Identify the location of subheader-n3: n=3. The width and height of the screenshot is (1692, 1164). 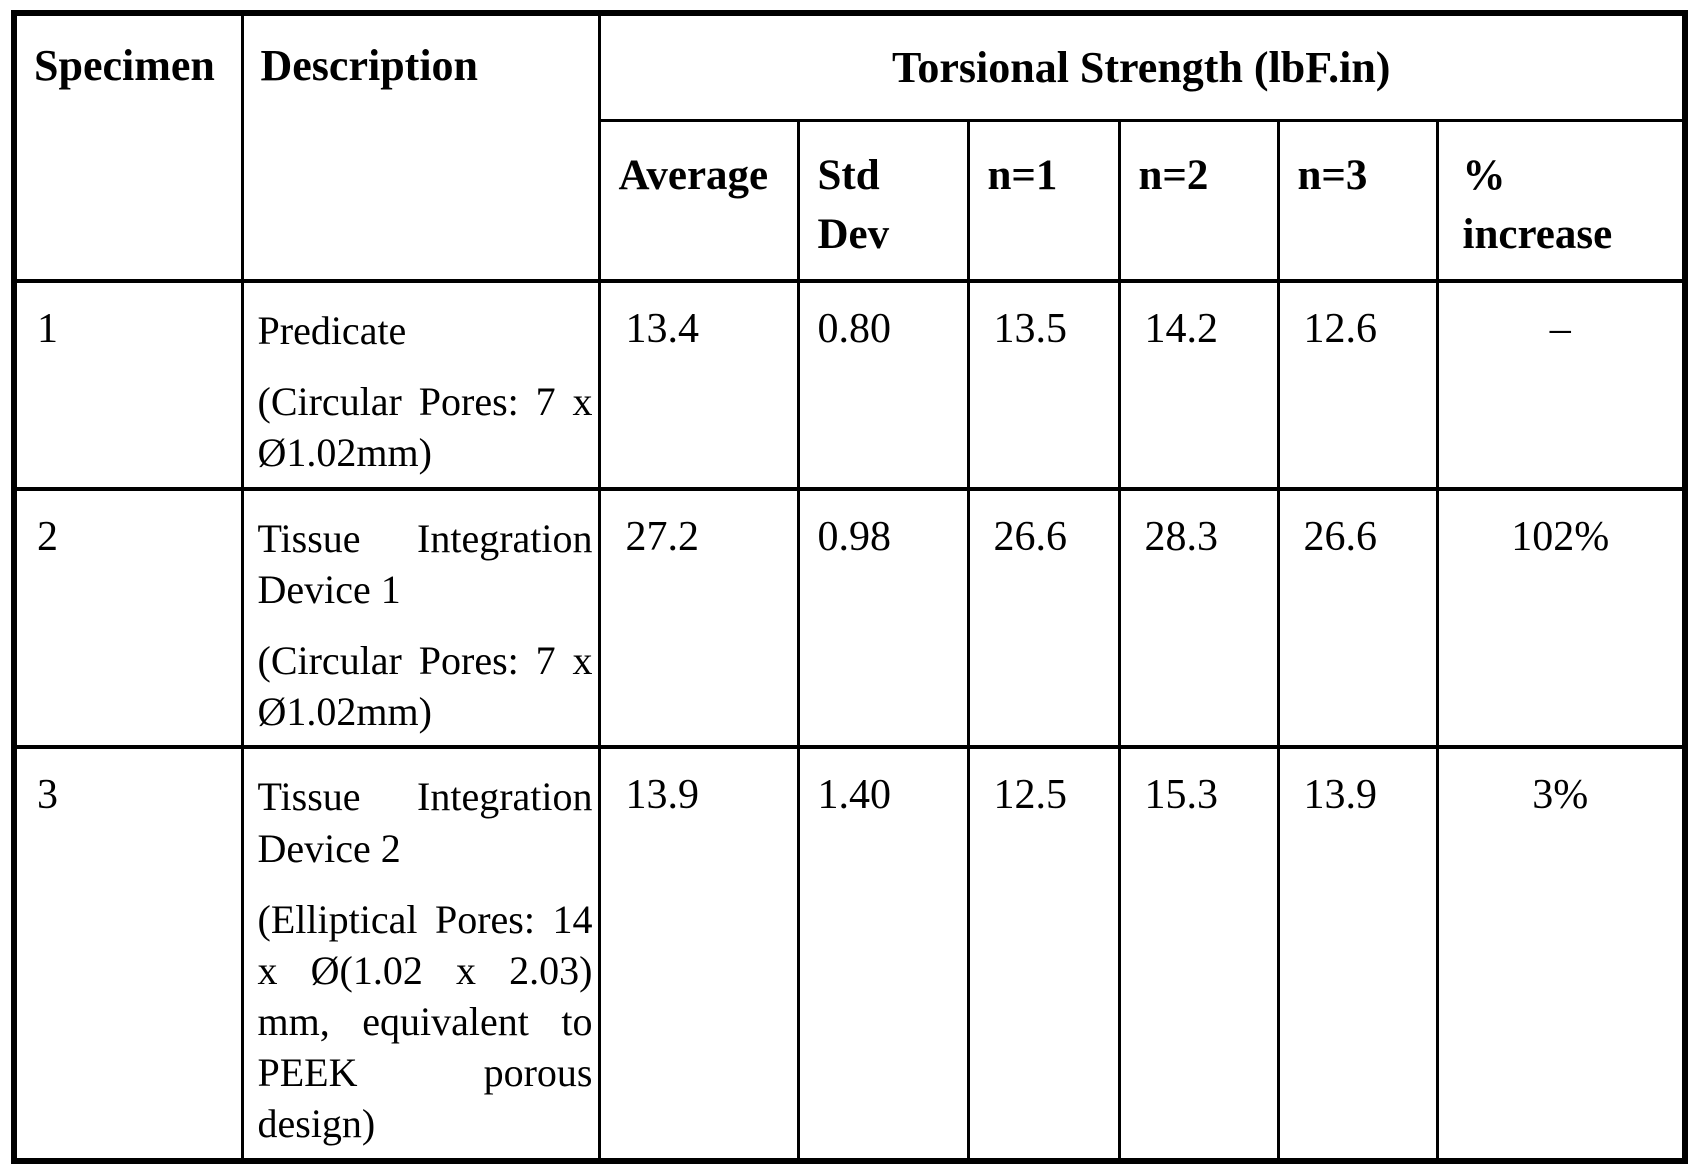
(1357, 200).